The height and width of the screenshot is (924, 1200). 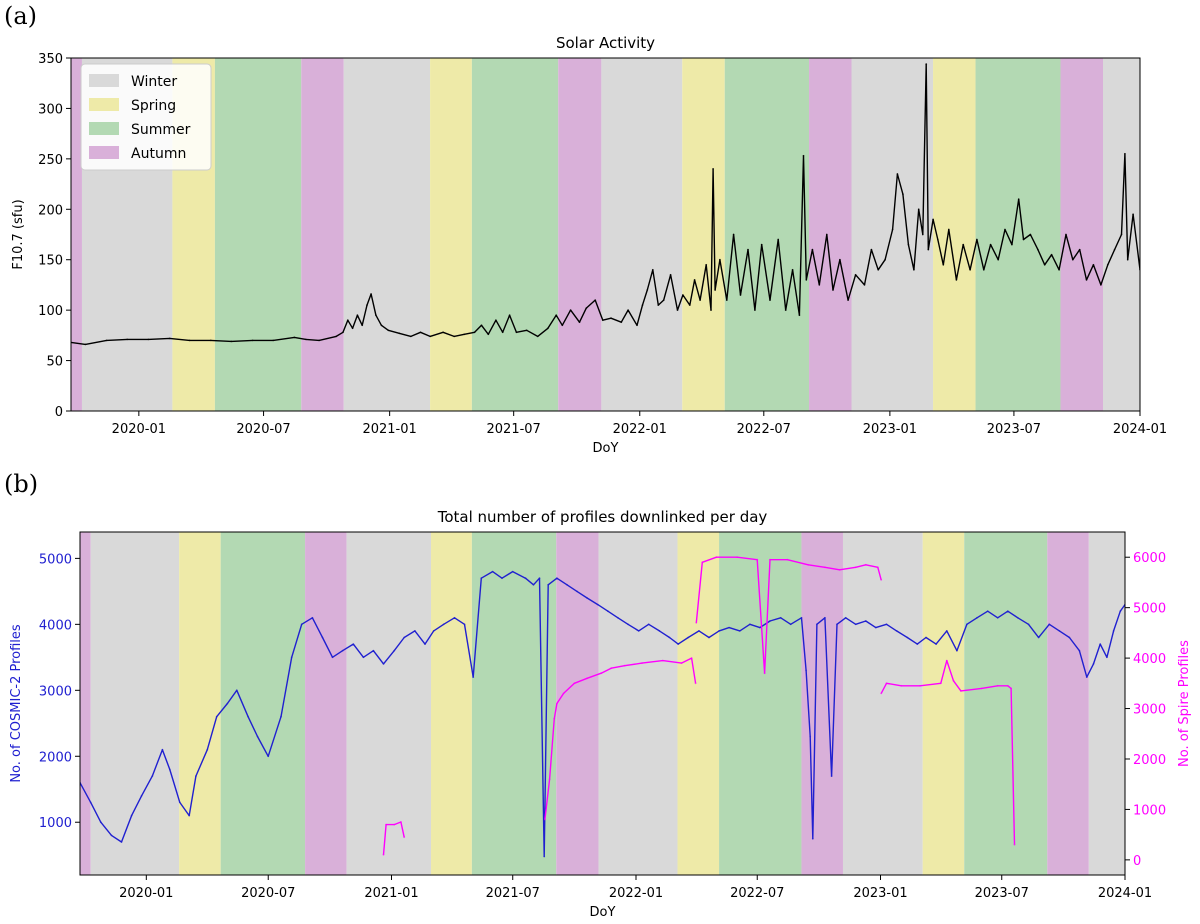 What do you see at coordinates (50, 261) in the screenshot?
I see `y-tick-label: 150` at bounding box center [50, 261].